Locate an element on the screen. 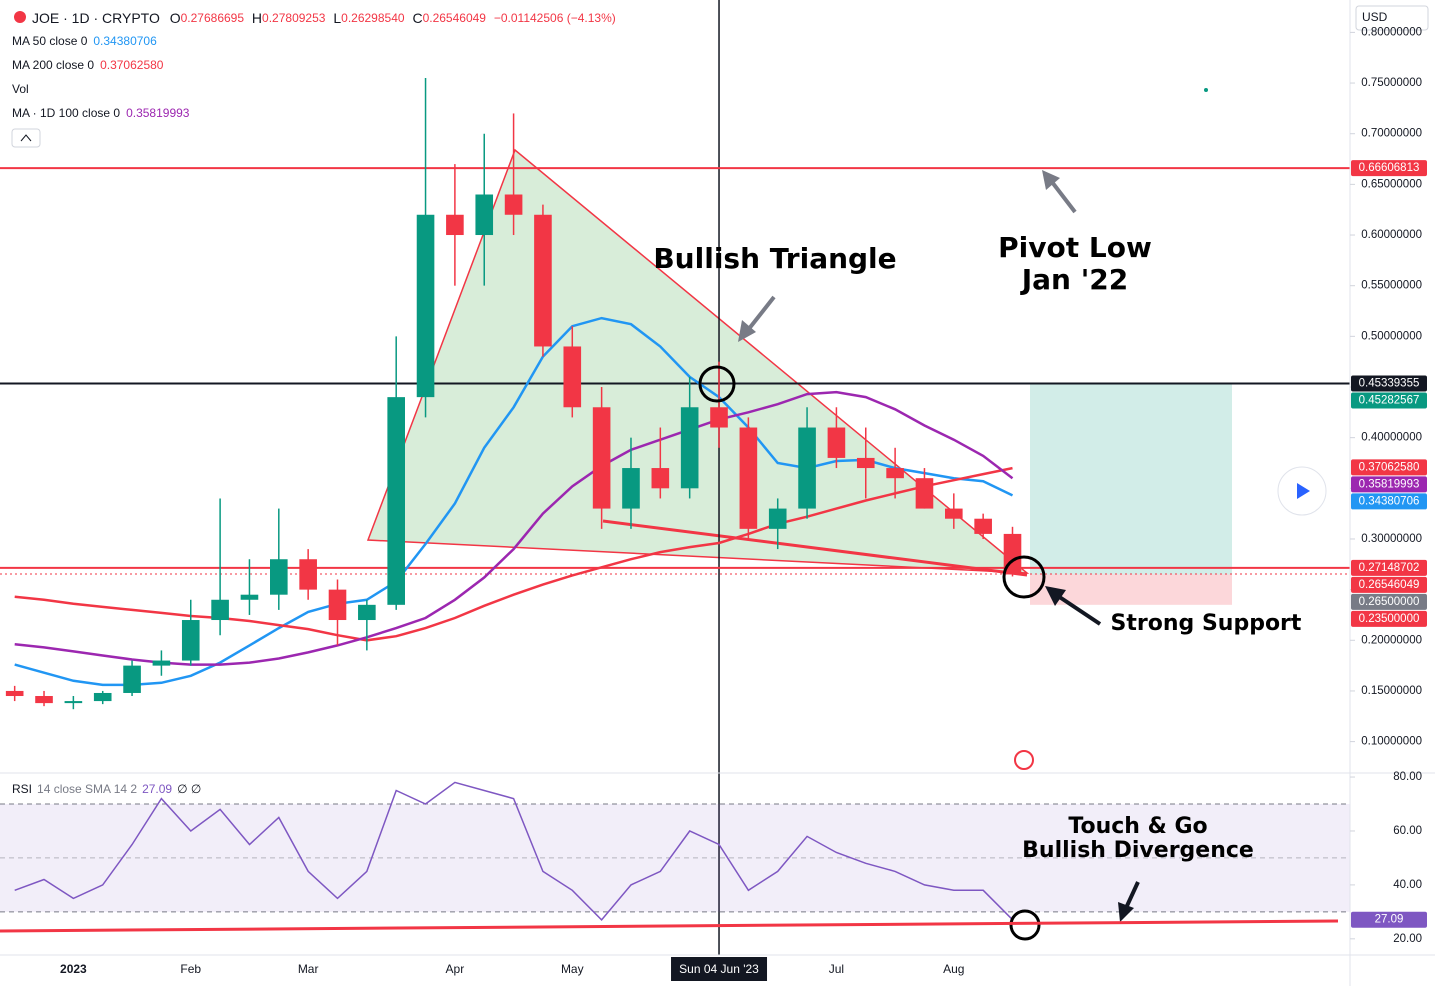 The height and width of the screenshot is (986, 1435). rsi-legend: RSI 14 close SMA 14 2 27.09 ∅ ∅ is located at coordinates (106, 789).